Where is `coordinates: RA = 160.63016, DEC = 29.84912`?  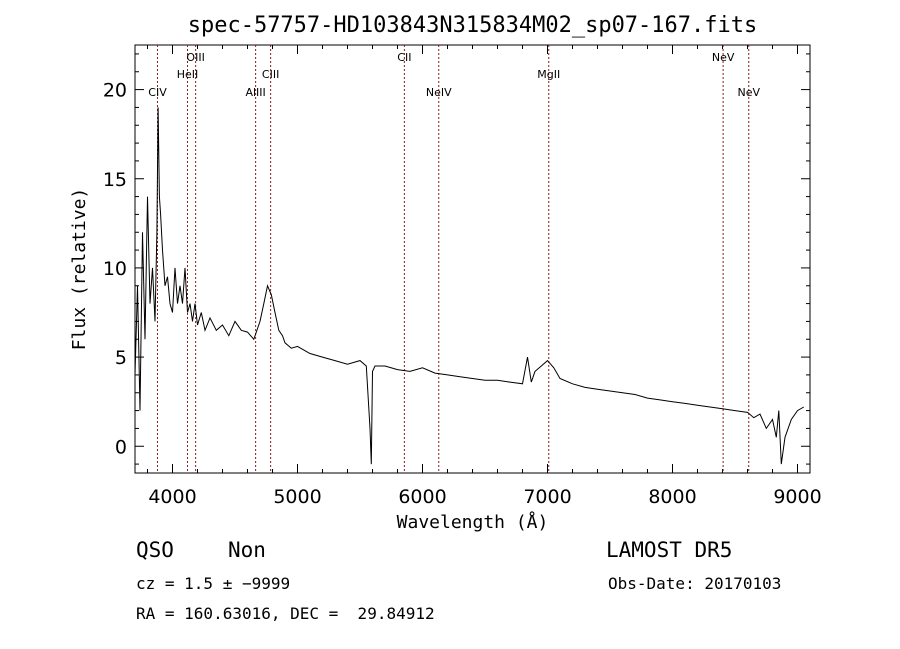 coordinates: RA = 160.63016, DEC = 29.84912 is located at coordinates (285, 613).